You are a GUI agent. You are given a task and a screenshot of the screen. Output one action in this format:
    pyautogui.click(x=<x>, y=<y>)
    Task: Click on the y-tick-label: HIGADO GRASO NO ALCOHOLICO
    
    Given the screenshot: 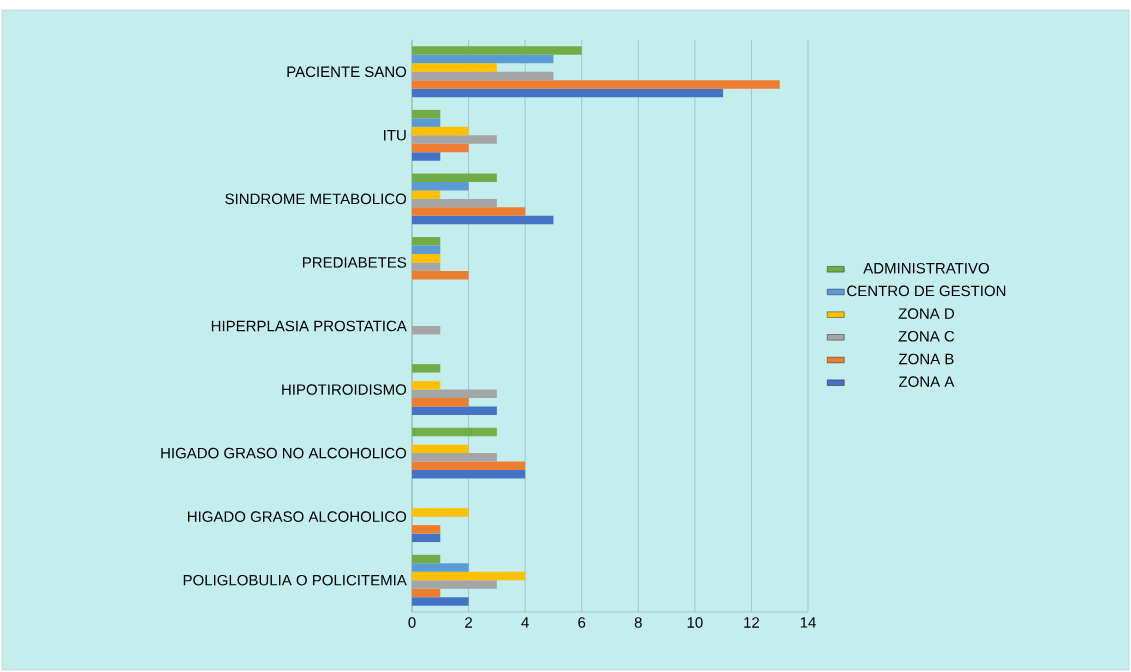 What is the action you would take?
    pyautogui.click(x=284, y=453)
    